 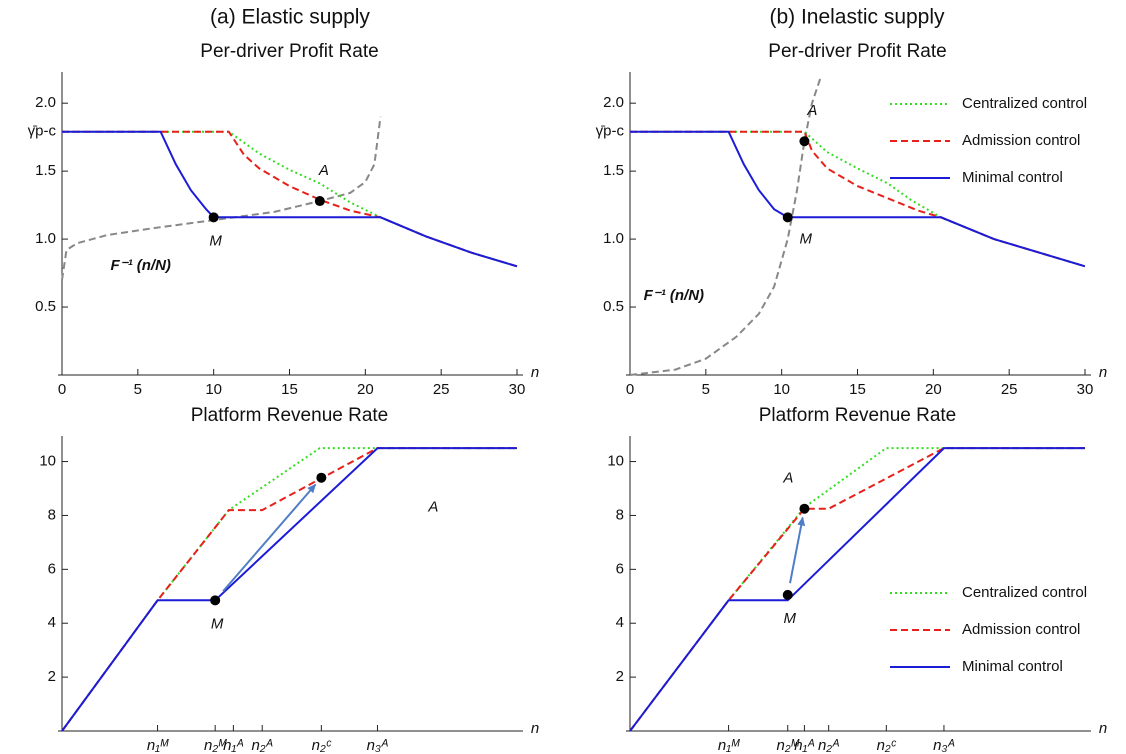 What do you see at coordinates (290, 17) in the screenshot?
I see `column-title: (a) Elastic supply` at bounding box center [290, 17].